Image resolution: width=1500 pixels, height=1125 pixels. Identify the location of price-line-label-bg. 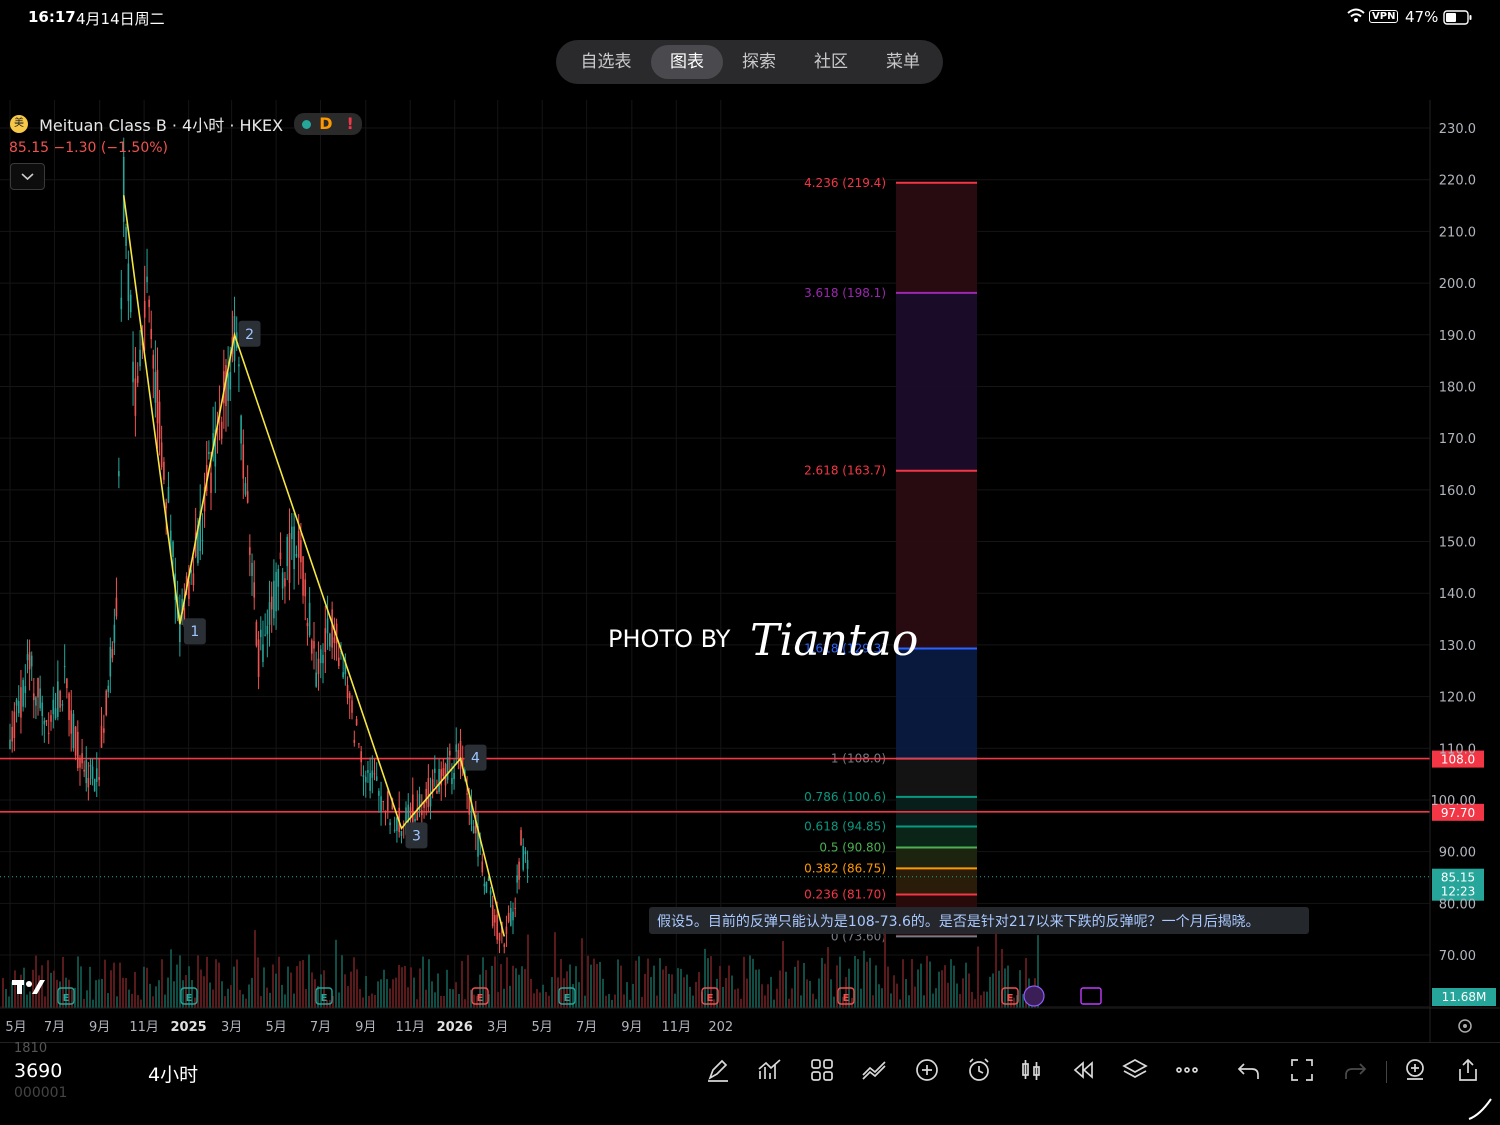
(1458, 812).